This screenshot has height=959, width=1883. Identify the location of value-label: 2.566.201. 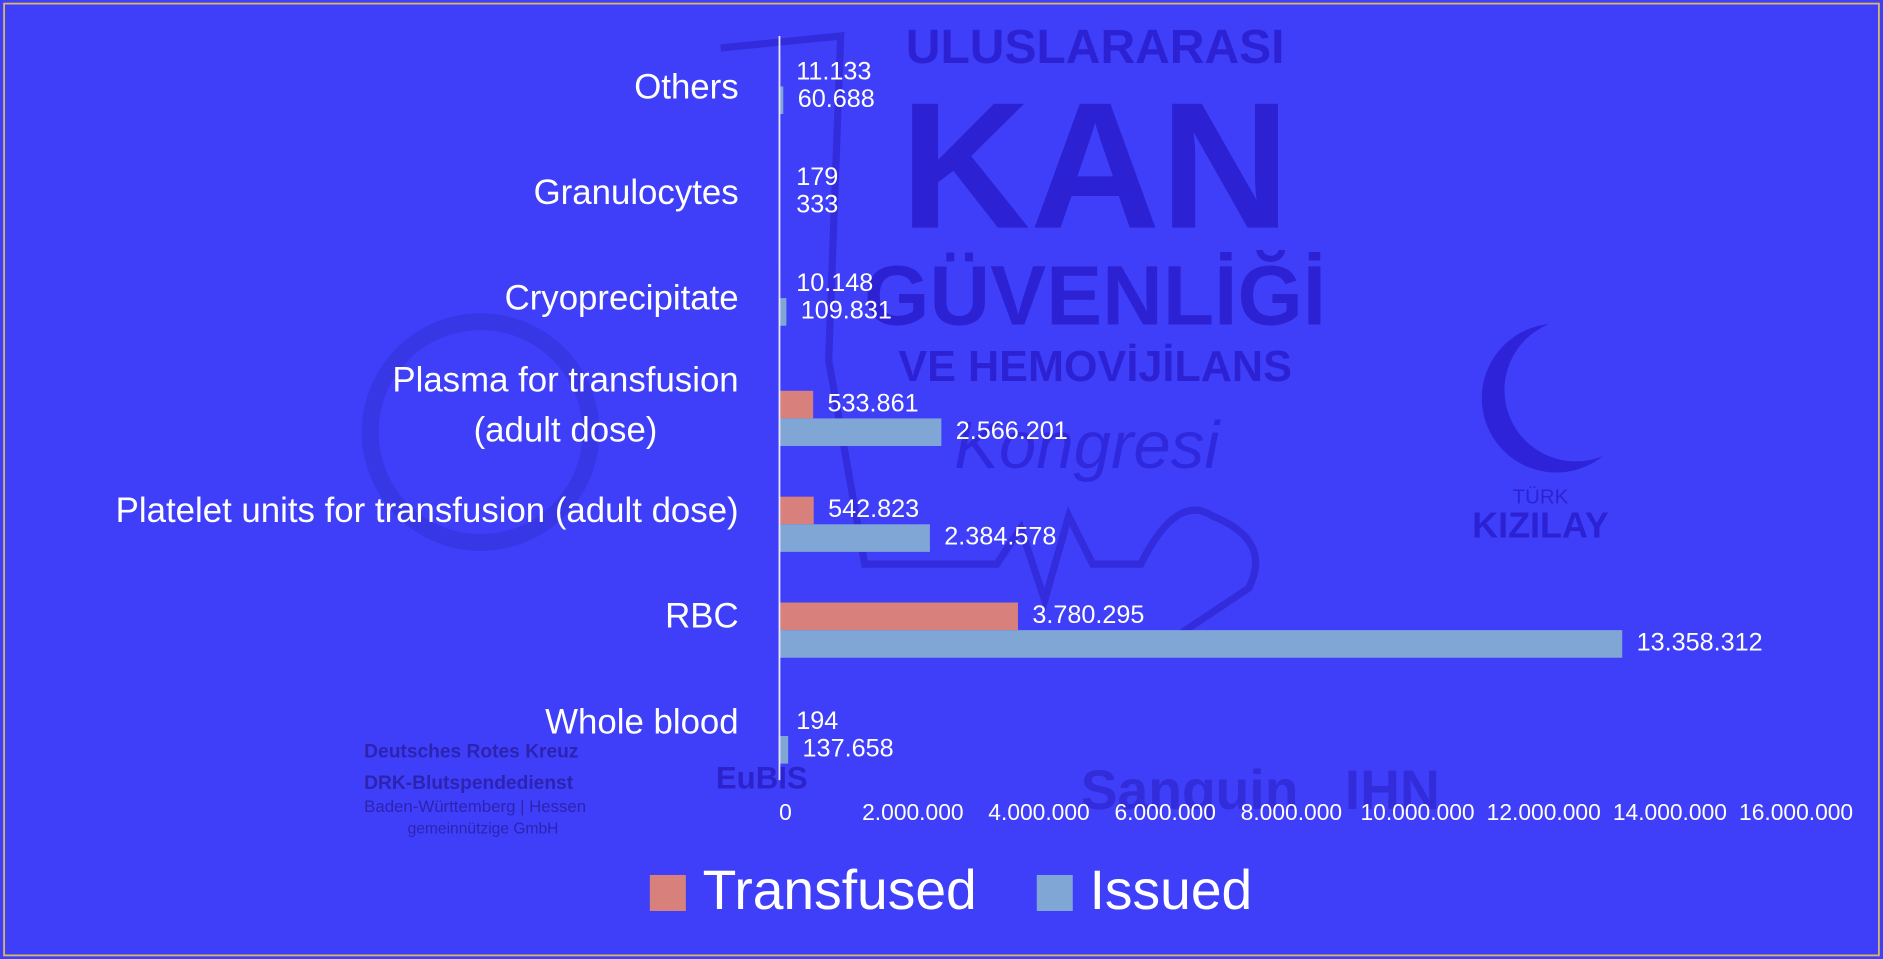
(1012, 431).